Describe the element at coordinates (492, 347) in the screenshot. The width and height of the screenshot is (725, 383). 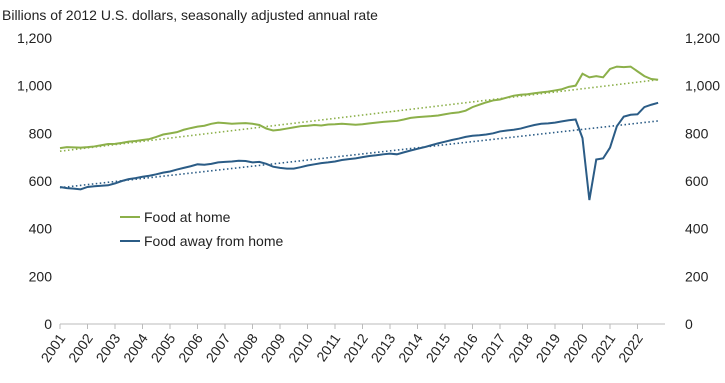
I see `x-tick-label: 2017` at that location.